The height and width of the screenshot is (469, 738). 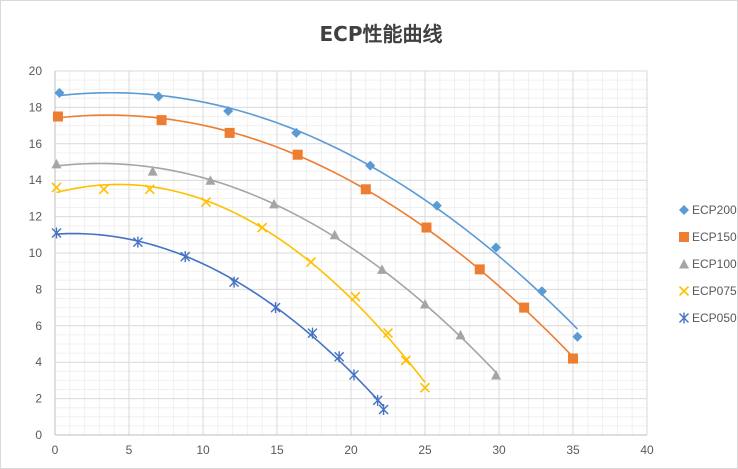 I want to click on x-tick-label: 20, so click(x=351, y=450).